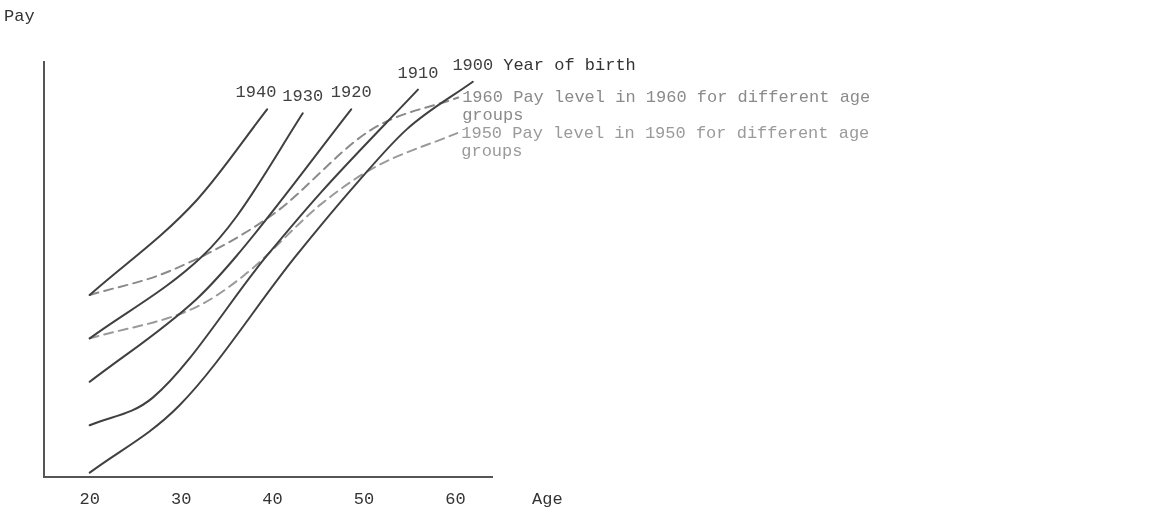  Describe the element at coordinates (665, 142) in the screenshot. I see `series-label: 1950 Pay level in 1950 for different age groups` at that location.